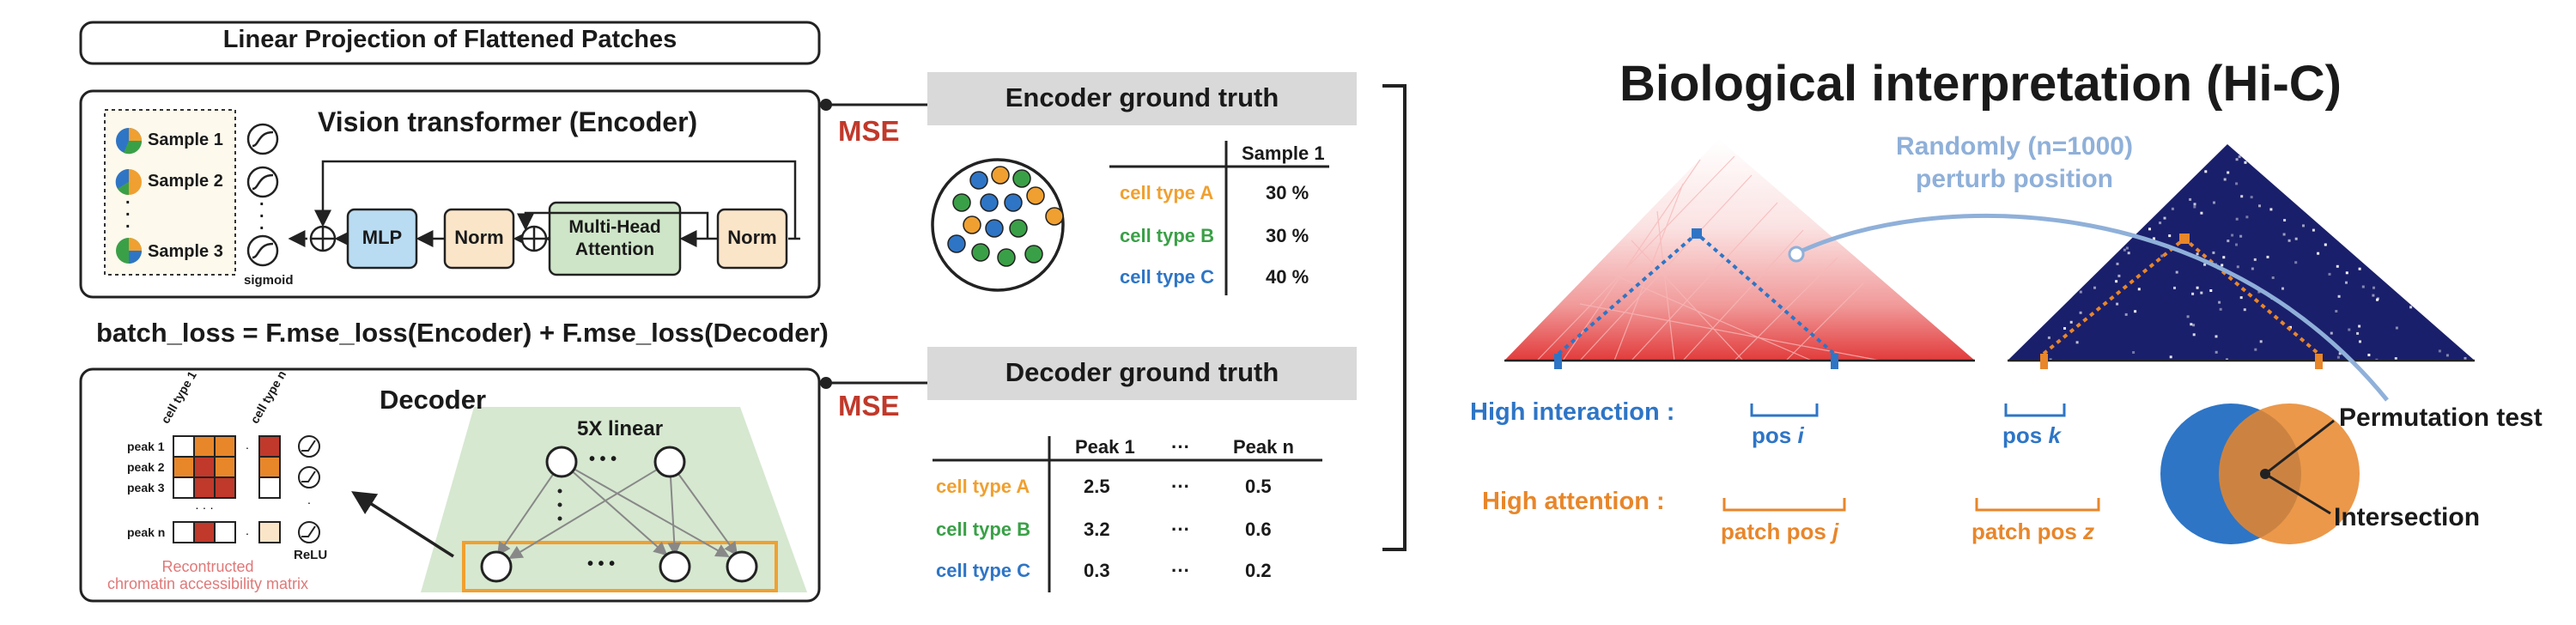  I want to click on pos-i-bracket, so click(1784, 410).